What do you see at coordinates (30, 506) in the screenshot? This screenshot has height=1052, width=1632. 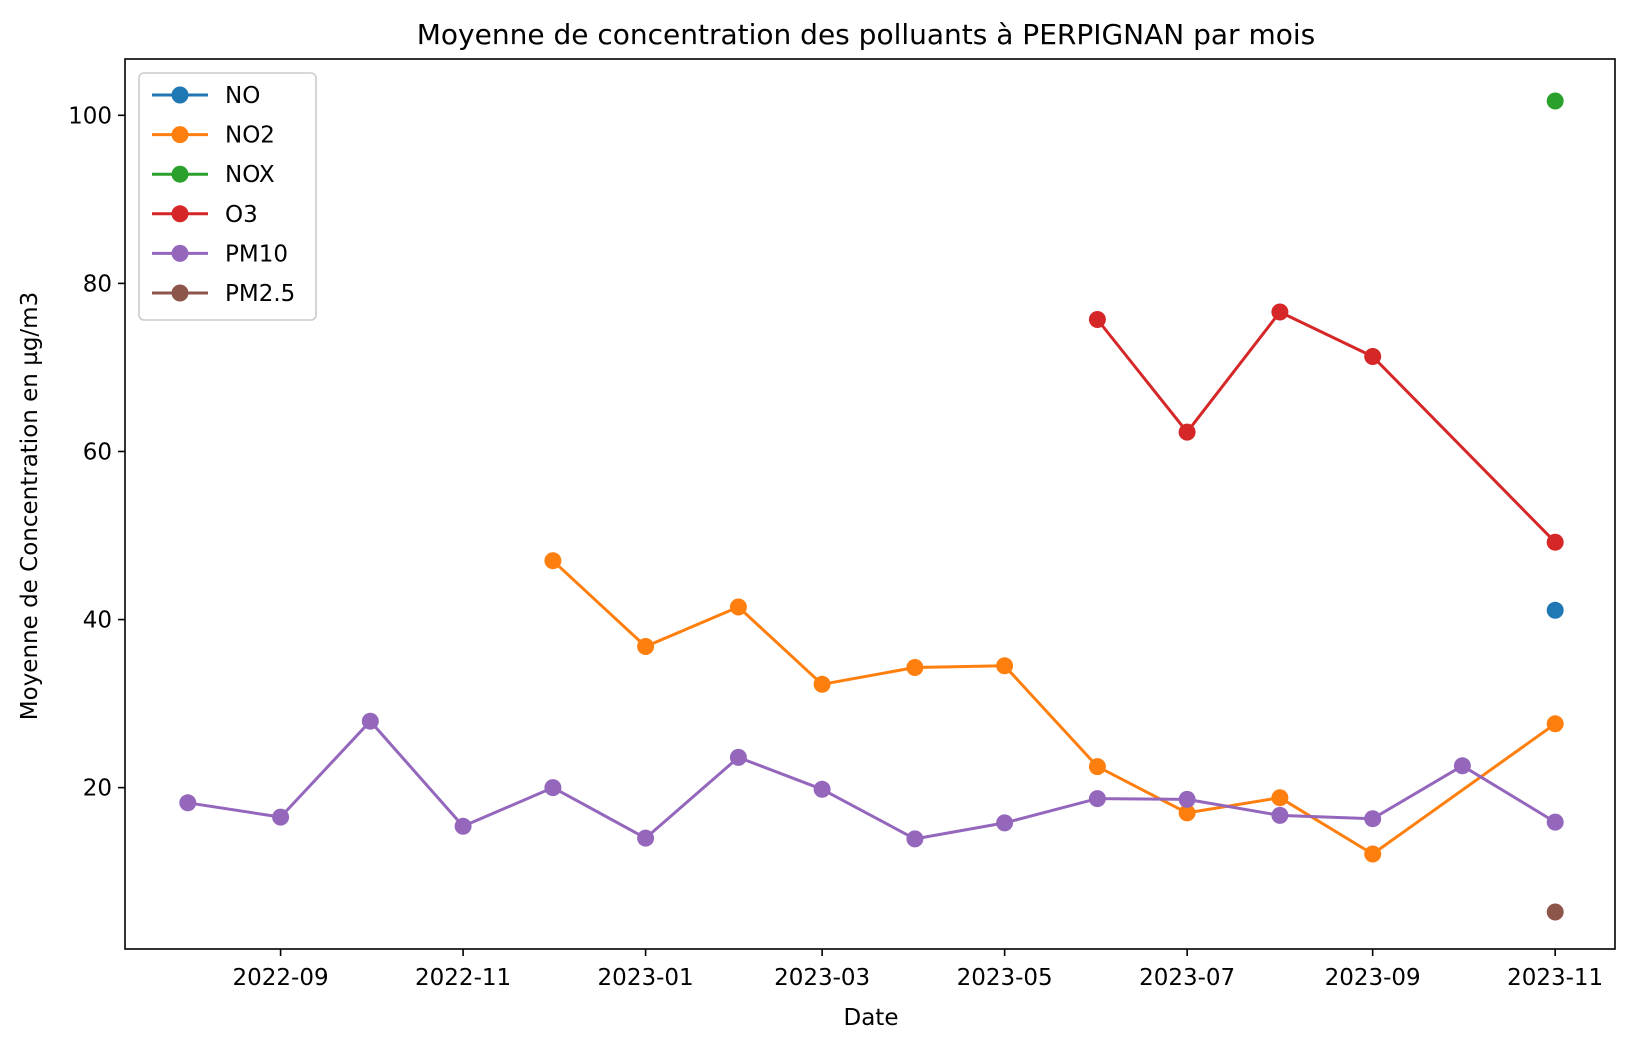 I see `y-axis-label: Moyenne de Concentration en µg/m3` at bounding box center [30, 506].